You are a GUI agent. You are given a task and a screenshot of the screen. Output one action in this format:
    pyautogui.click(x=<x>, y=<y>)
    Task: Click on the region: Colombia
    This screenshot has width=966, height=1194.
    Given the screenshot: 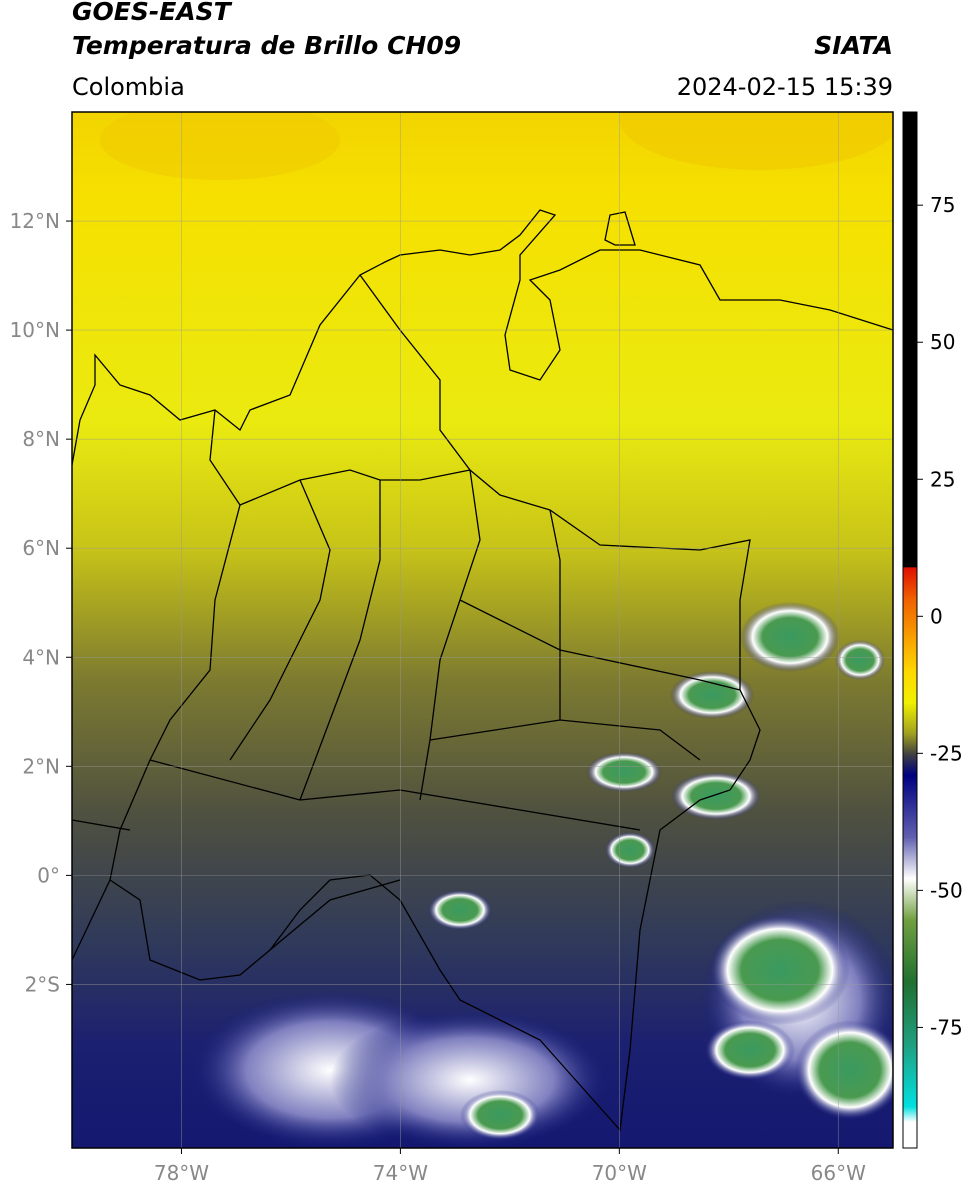 What is the action you would take?
    pyautogui.click(x=128, y=87)
    